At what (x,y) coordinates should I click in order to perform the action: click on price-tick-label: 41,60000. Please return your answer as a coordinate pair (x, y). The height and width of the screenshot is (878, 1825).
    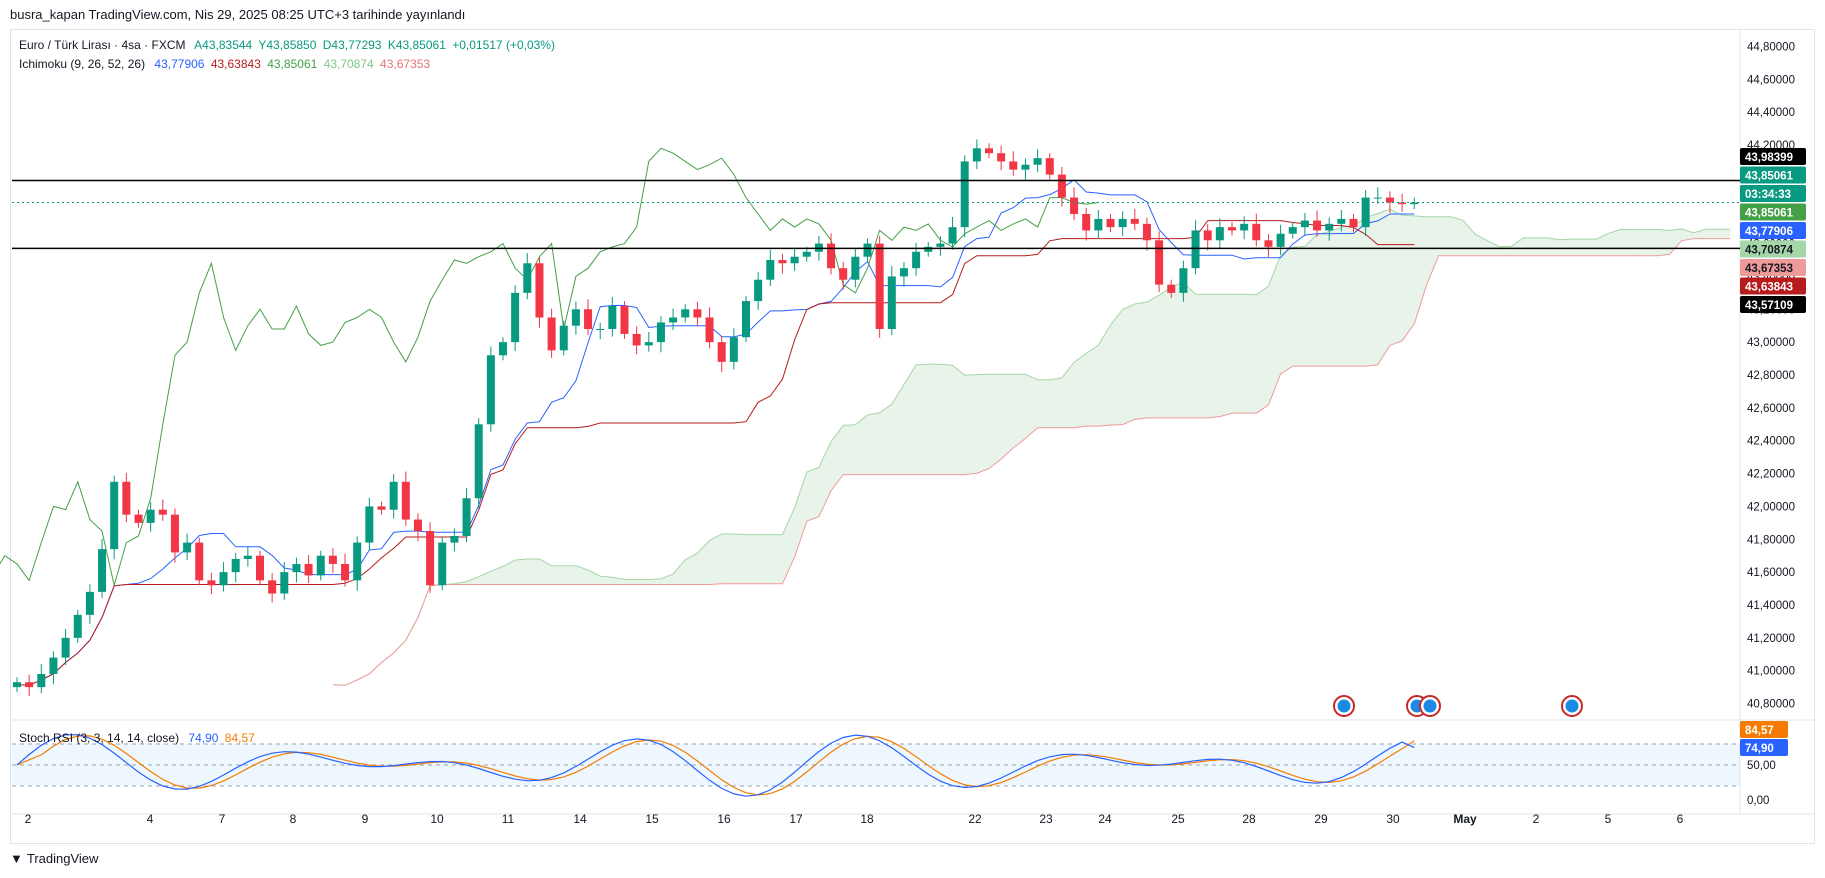
    Looking at the image, I should click on (1771, 573).